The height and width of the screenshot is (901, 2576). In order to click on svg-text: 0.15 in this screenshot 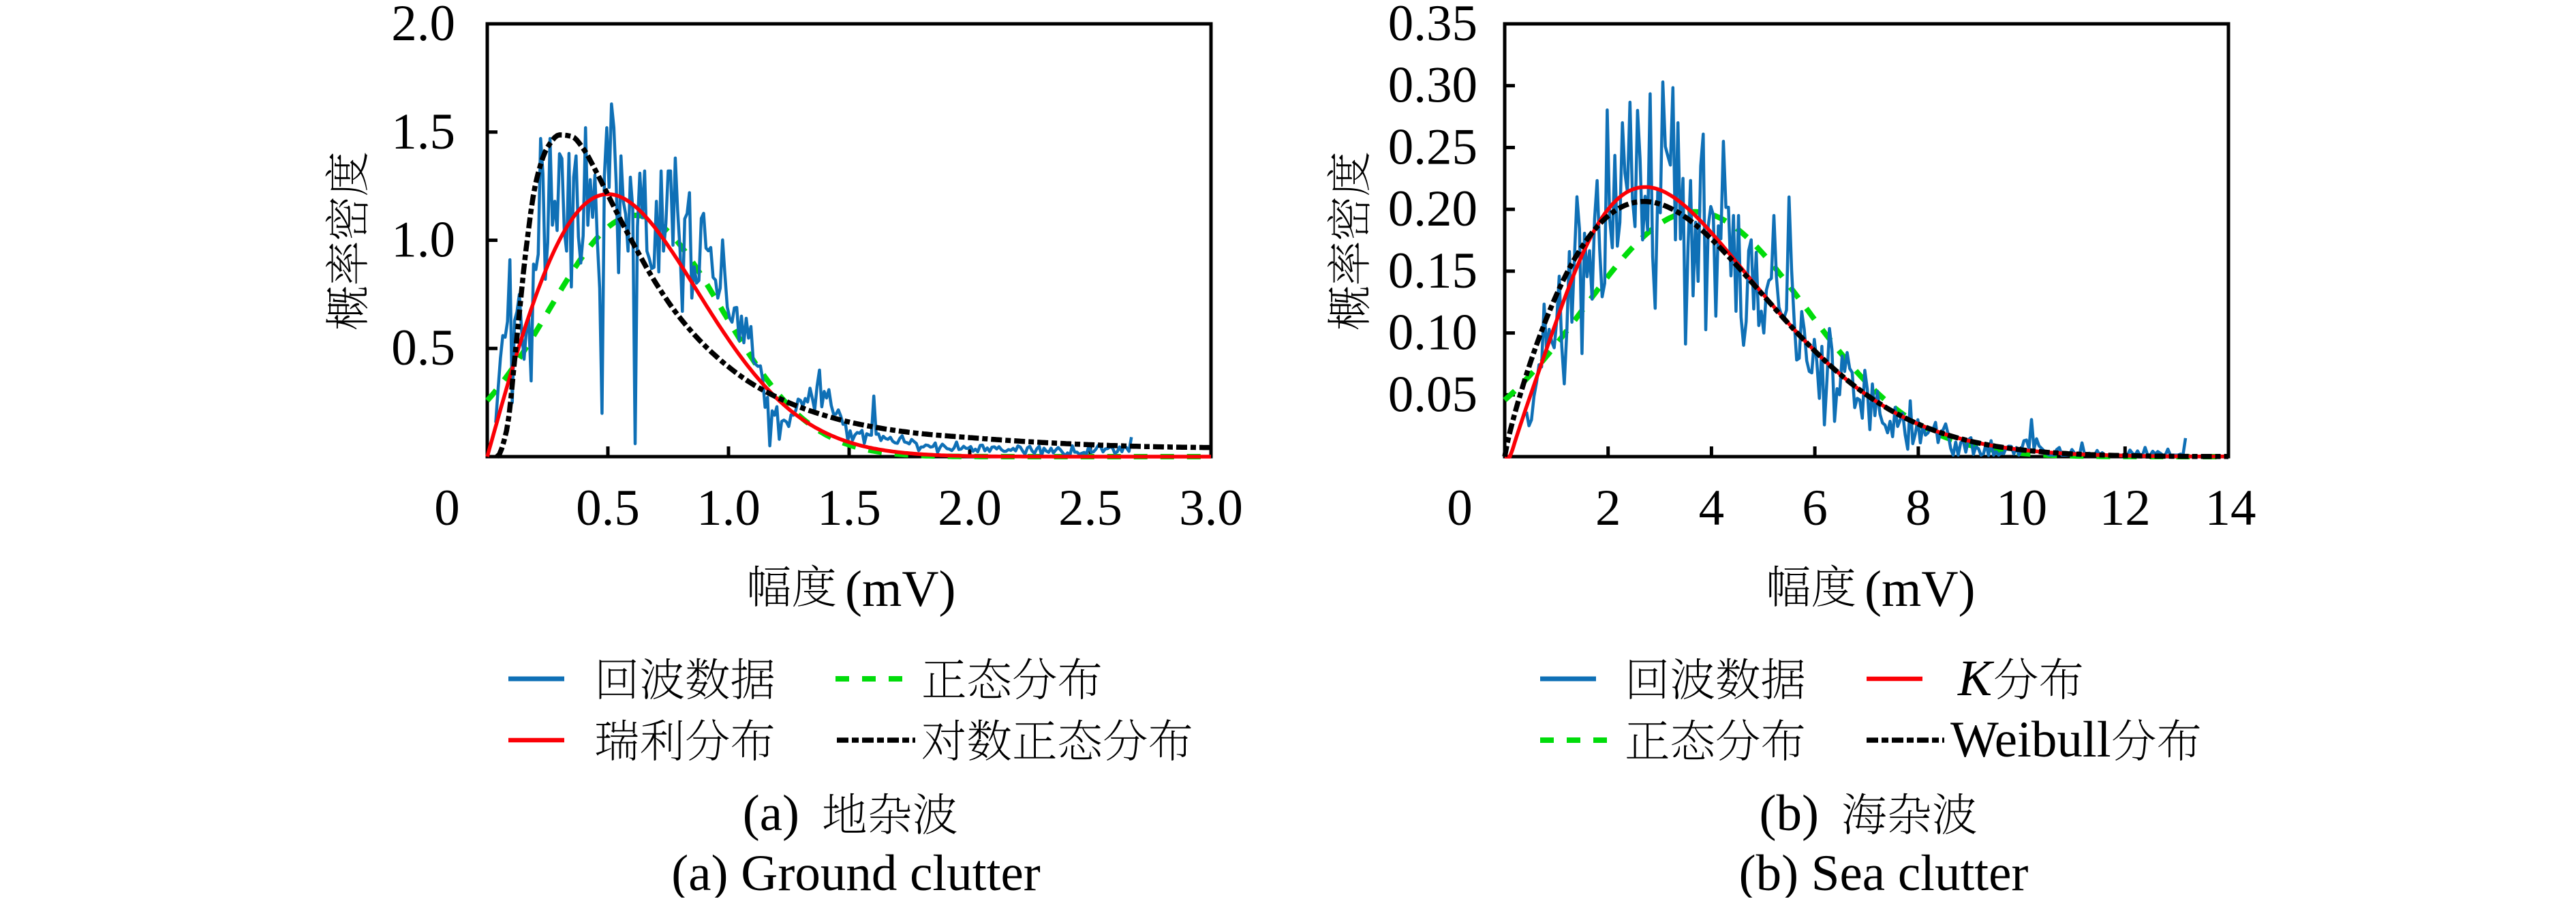, I will do `click(1432, 271)`.